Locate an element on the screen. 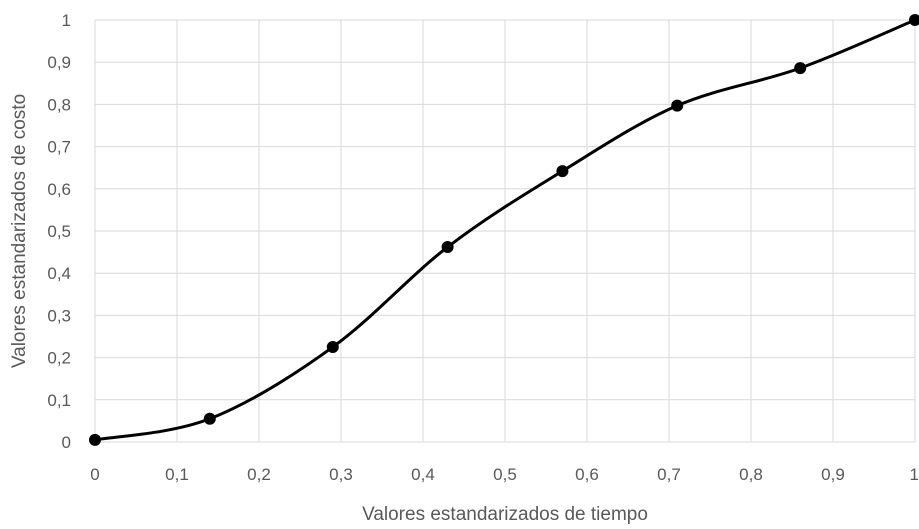  x-tick-label: 0,7 is located at coordinates (669, 474).